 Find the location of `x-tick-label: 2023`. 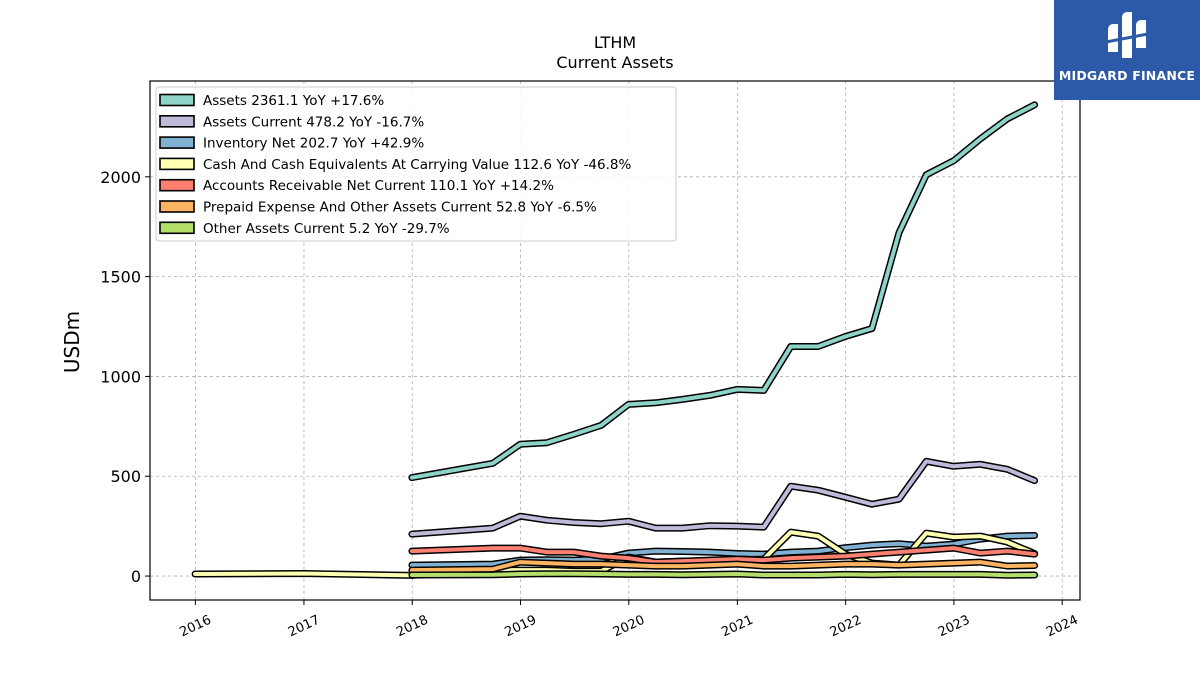

x-tick-label: 2023 is located at coordinates (954, 627).